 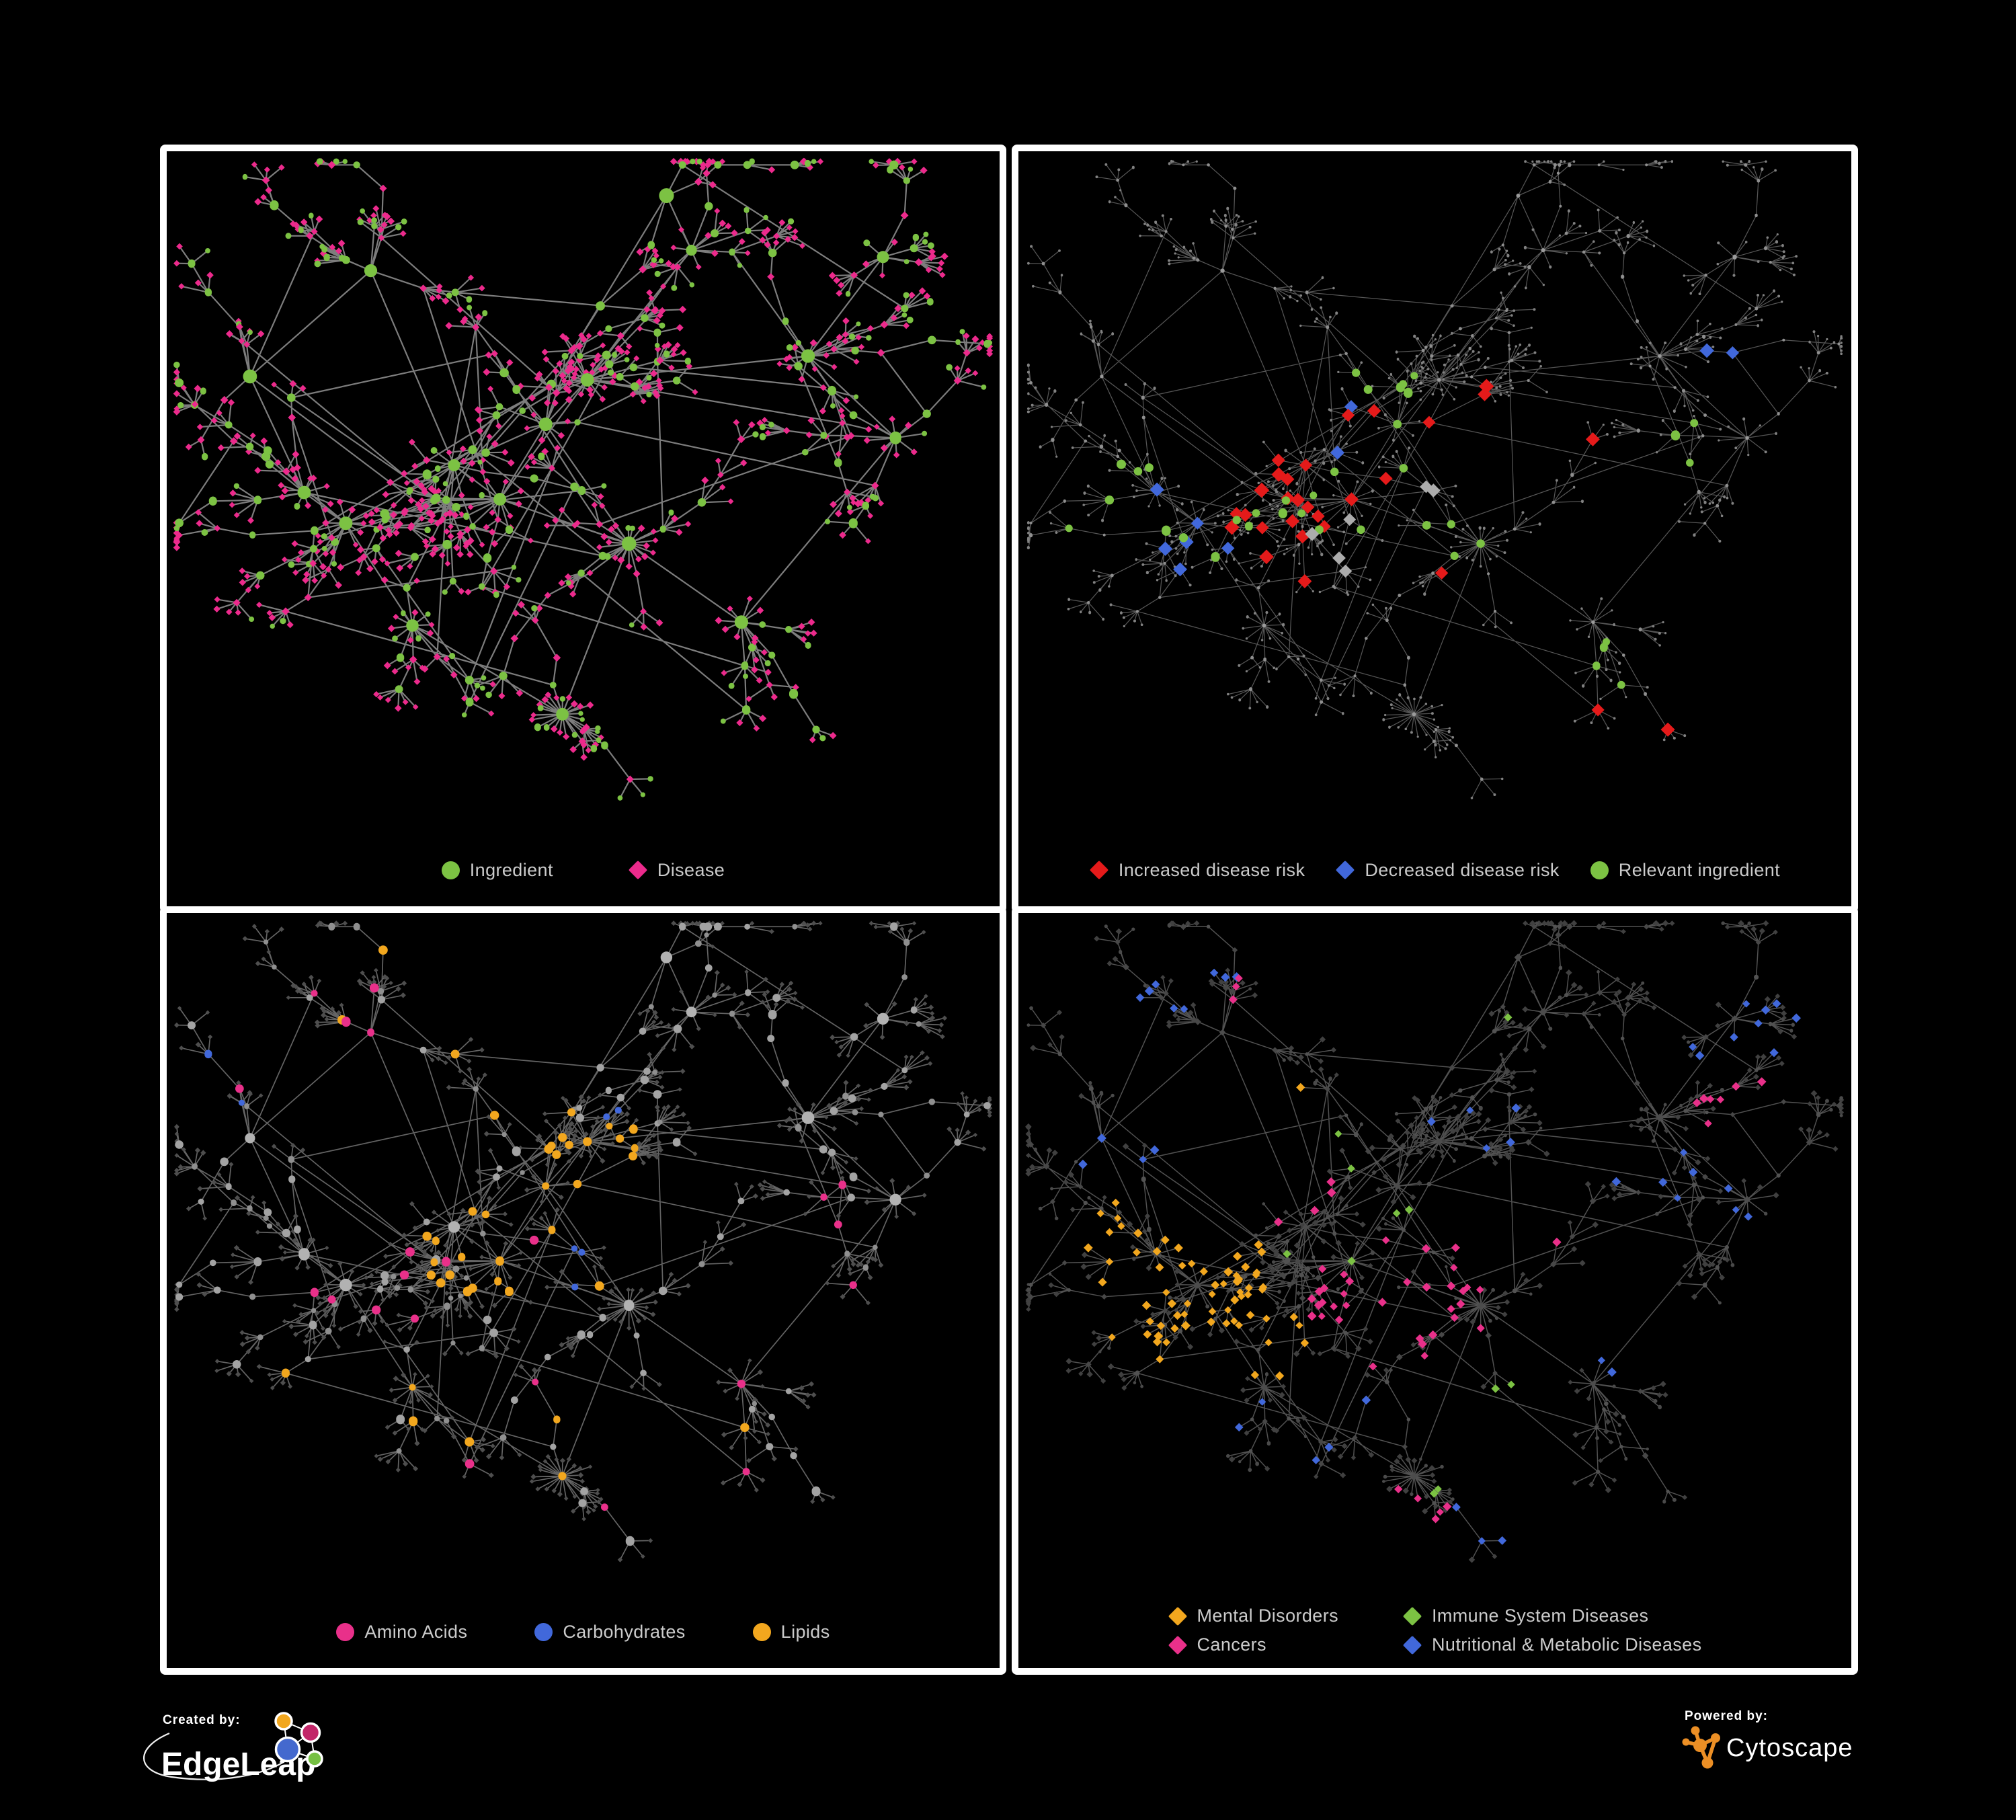 I want to click on legend-item-increased-risk: Increased disease risk, so click(x=1197, y=870).